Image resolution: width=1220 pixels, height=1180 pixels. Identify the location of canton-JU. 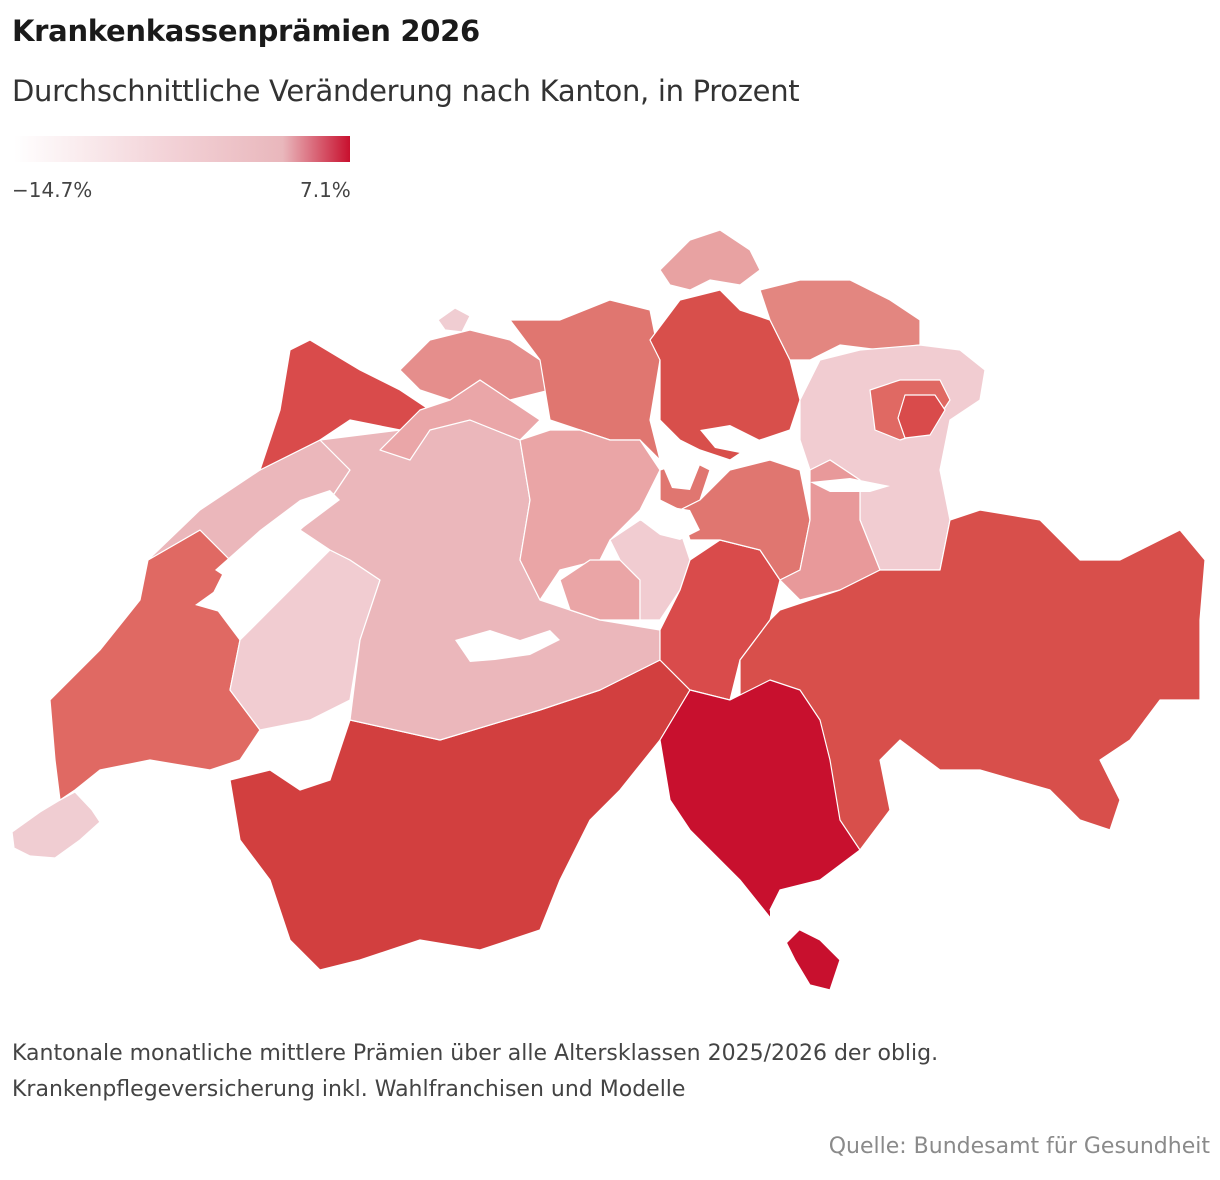
(345, 405).